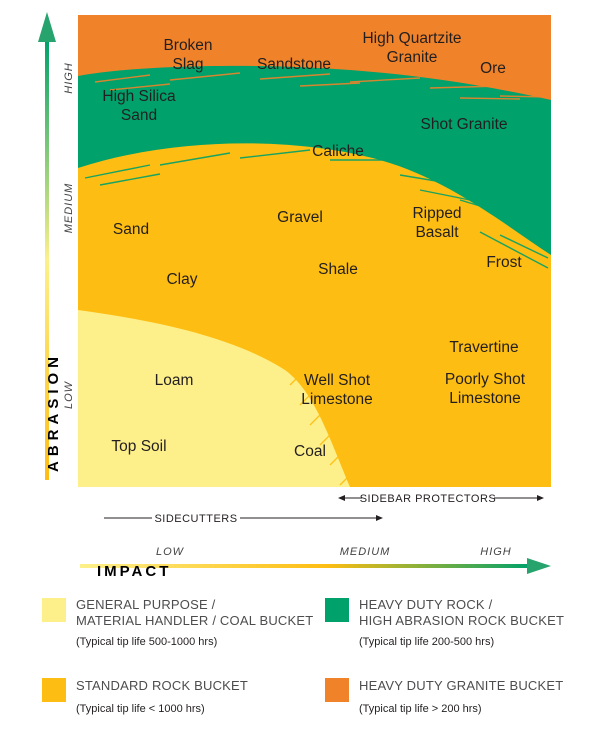 The height and width of the screenshot is (733, 598). Describe the element at coordinates (461, 685) in the screenshot. I see `legend-title: HEAVY DUTY GRANITE BUCKET` at that location.